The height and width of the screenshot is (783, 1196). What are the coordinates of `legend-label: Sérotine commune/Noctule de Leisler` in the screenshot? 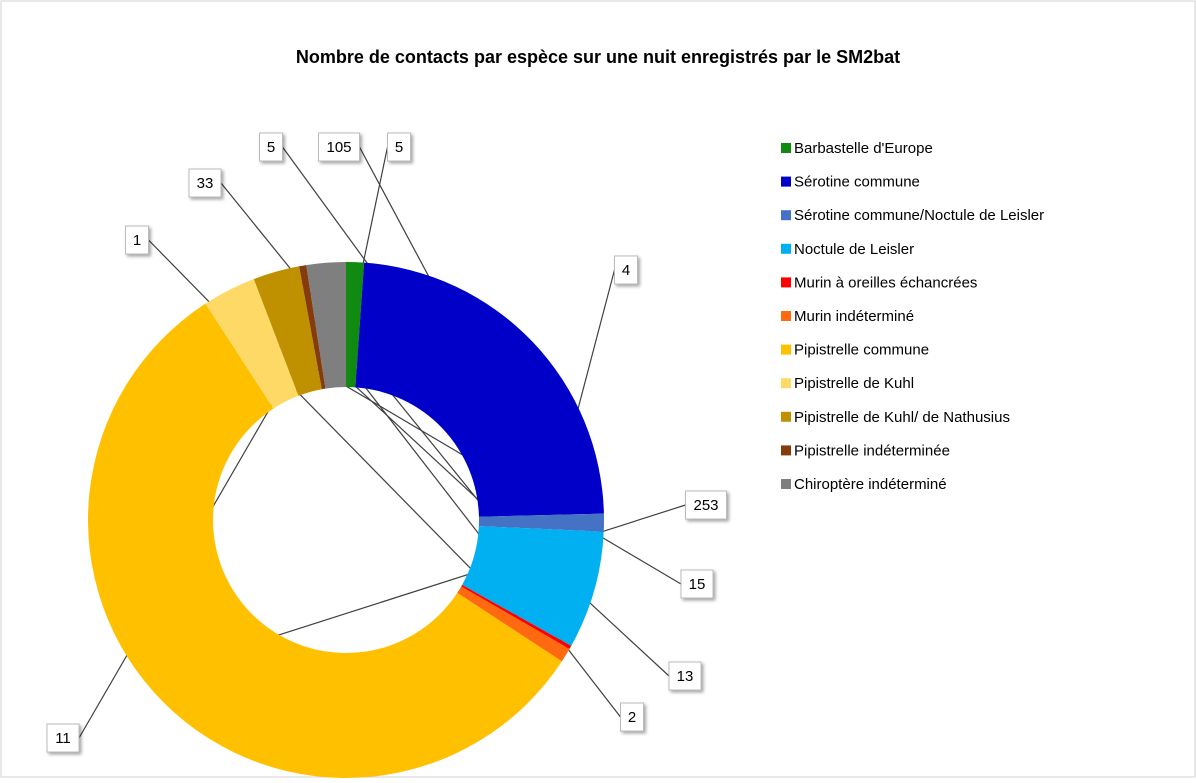 It's located at (919, 215).